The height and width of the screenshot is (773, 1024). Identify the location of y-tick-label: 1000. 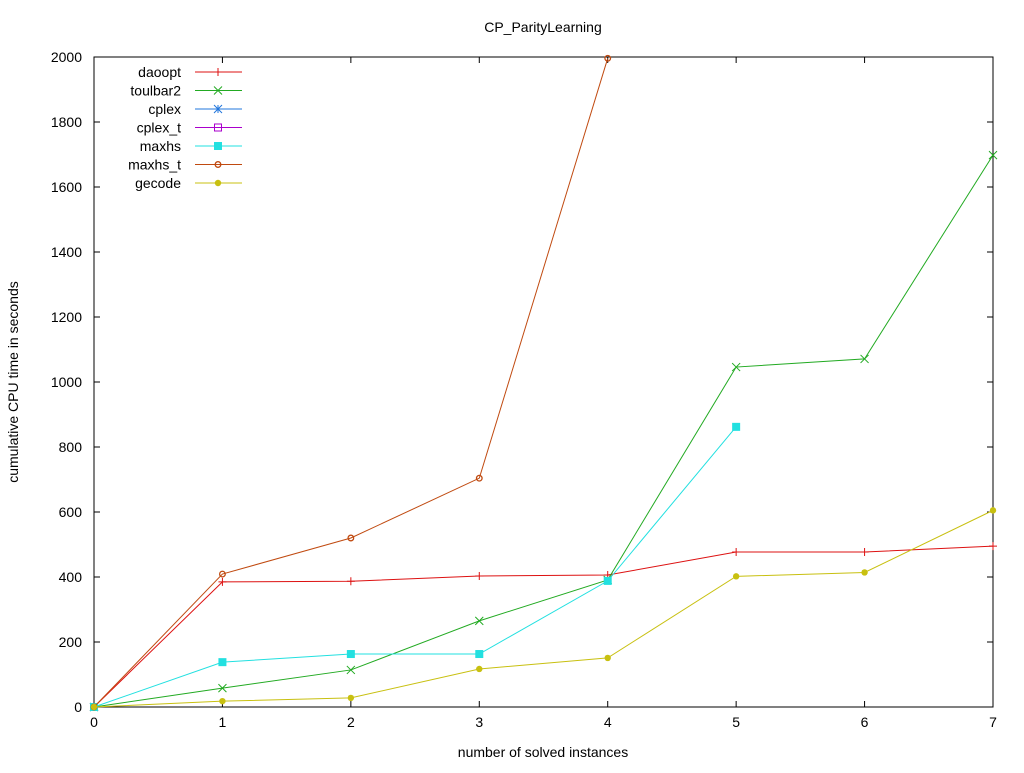
(66, 382).